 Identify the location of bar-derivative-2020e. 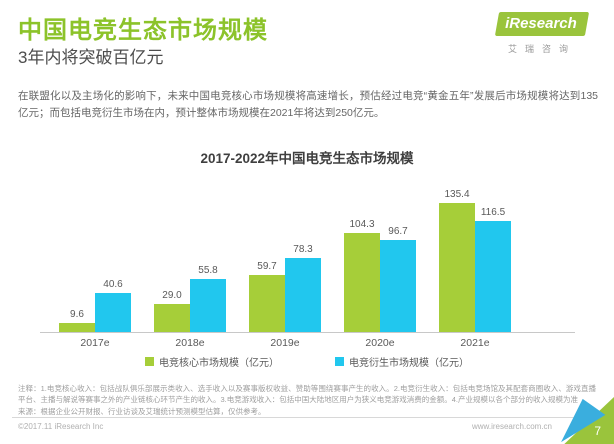
(398, 286).